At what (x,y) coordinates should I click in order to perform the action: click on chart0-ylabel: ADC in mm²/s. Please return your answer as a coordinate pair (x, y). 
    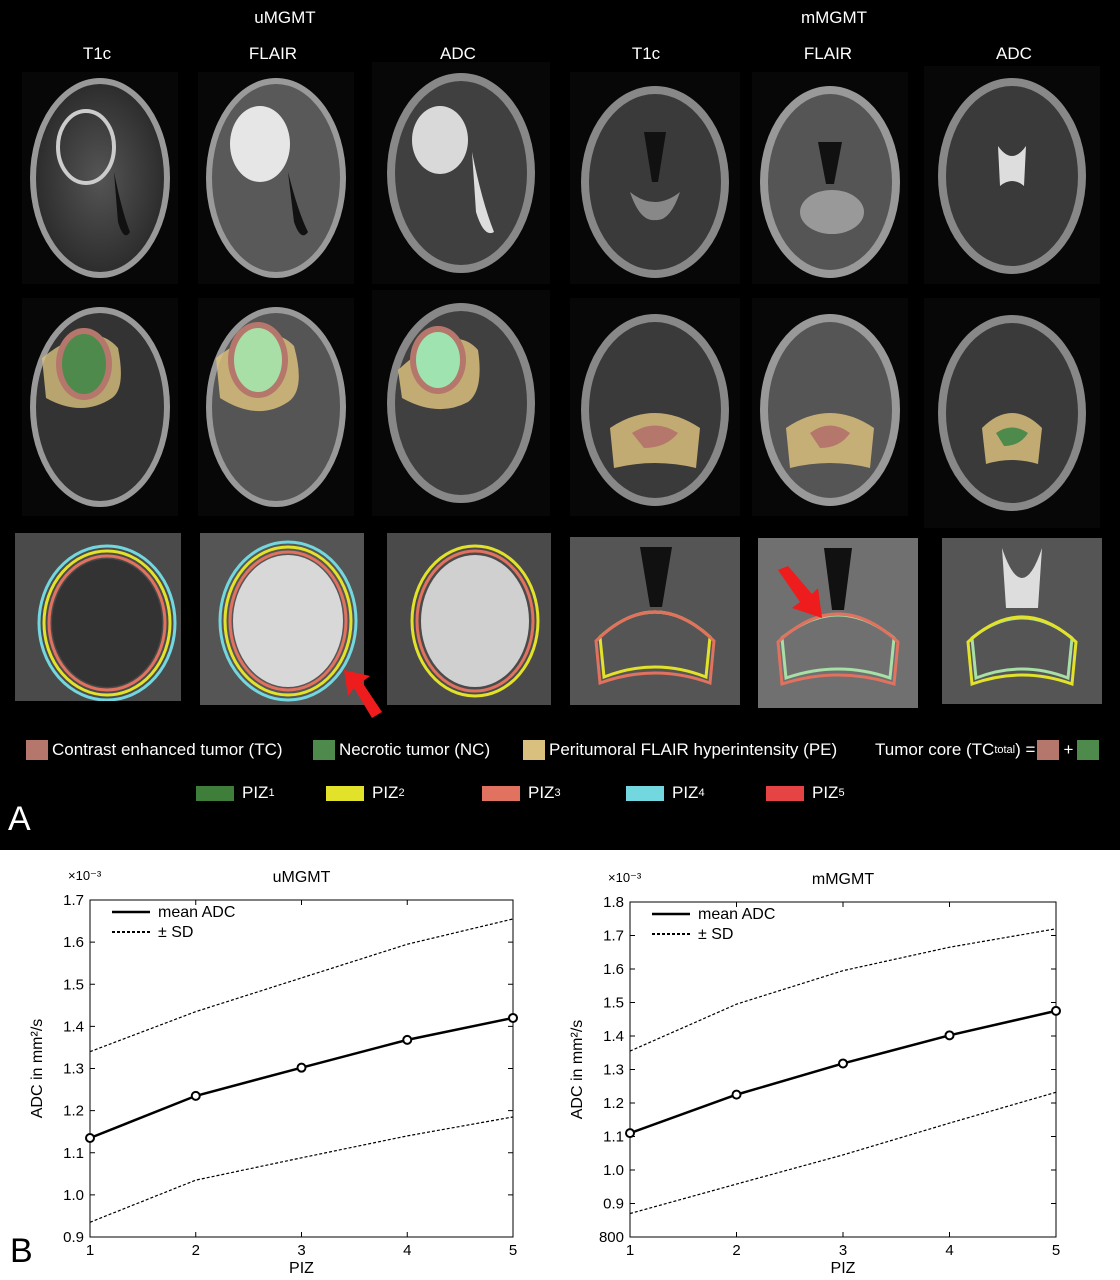
    Looking at the image, I should click on (37, 1069).